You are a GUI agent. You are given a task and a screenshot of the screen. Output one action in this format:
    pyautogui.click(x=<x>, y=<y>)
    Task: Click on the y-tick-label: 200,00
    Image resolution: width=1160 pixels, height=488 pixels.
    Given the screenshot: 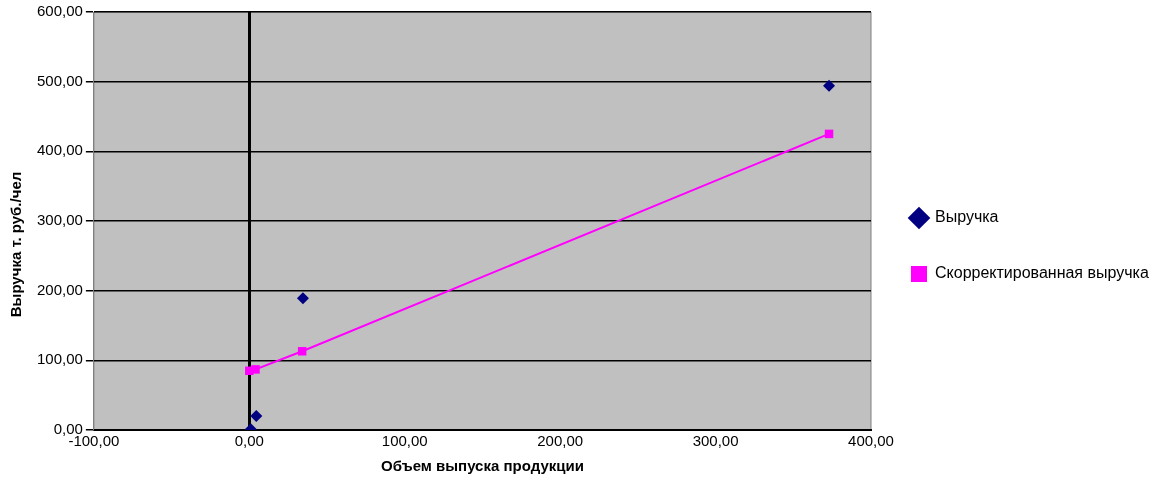 What is the action you would take?
    pyautogui.click(x=59, y=289)
    